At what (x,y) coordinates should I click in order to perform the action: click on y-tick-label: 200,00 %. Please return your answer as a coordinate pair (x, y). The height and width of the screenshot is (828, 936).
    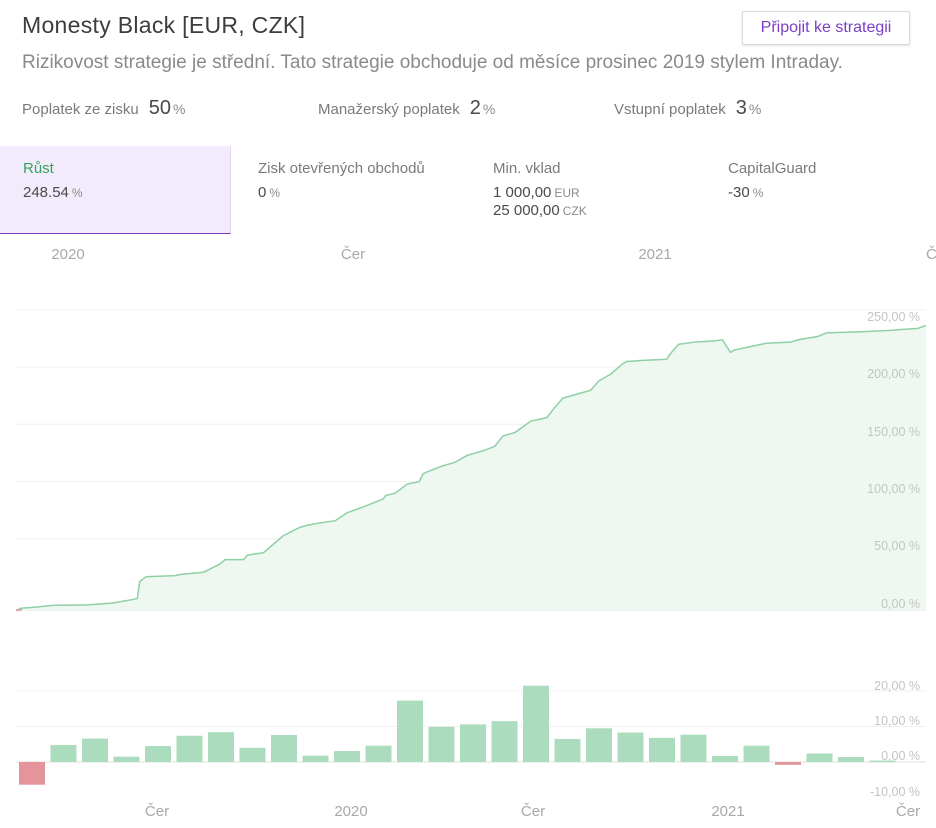
    Looking at the image, I should click on (893, 374).